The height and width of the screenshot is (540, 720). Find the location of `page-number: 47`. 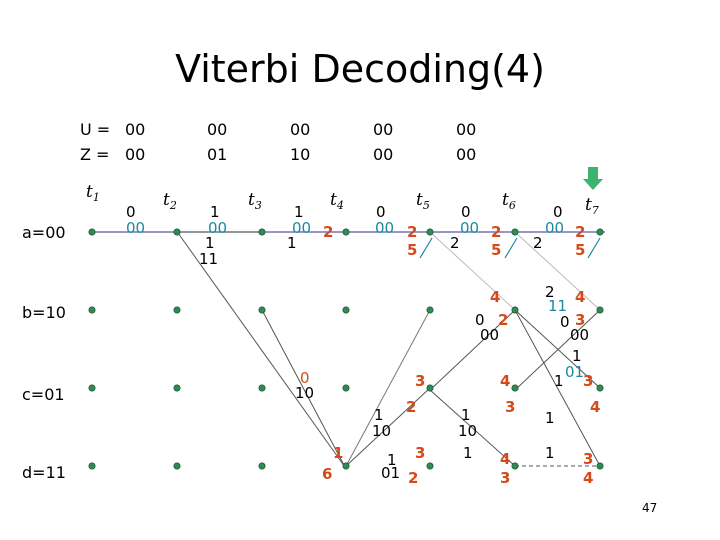

page-number: 47 is located at coordinates (649, 508).